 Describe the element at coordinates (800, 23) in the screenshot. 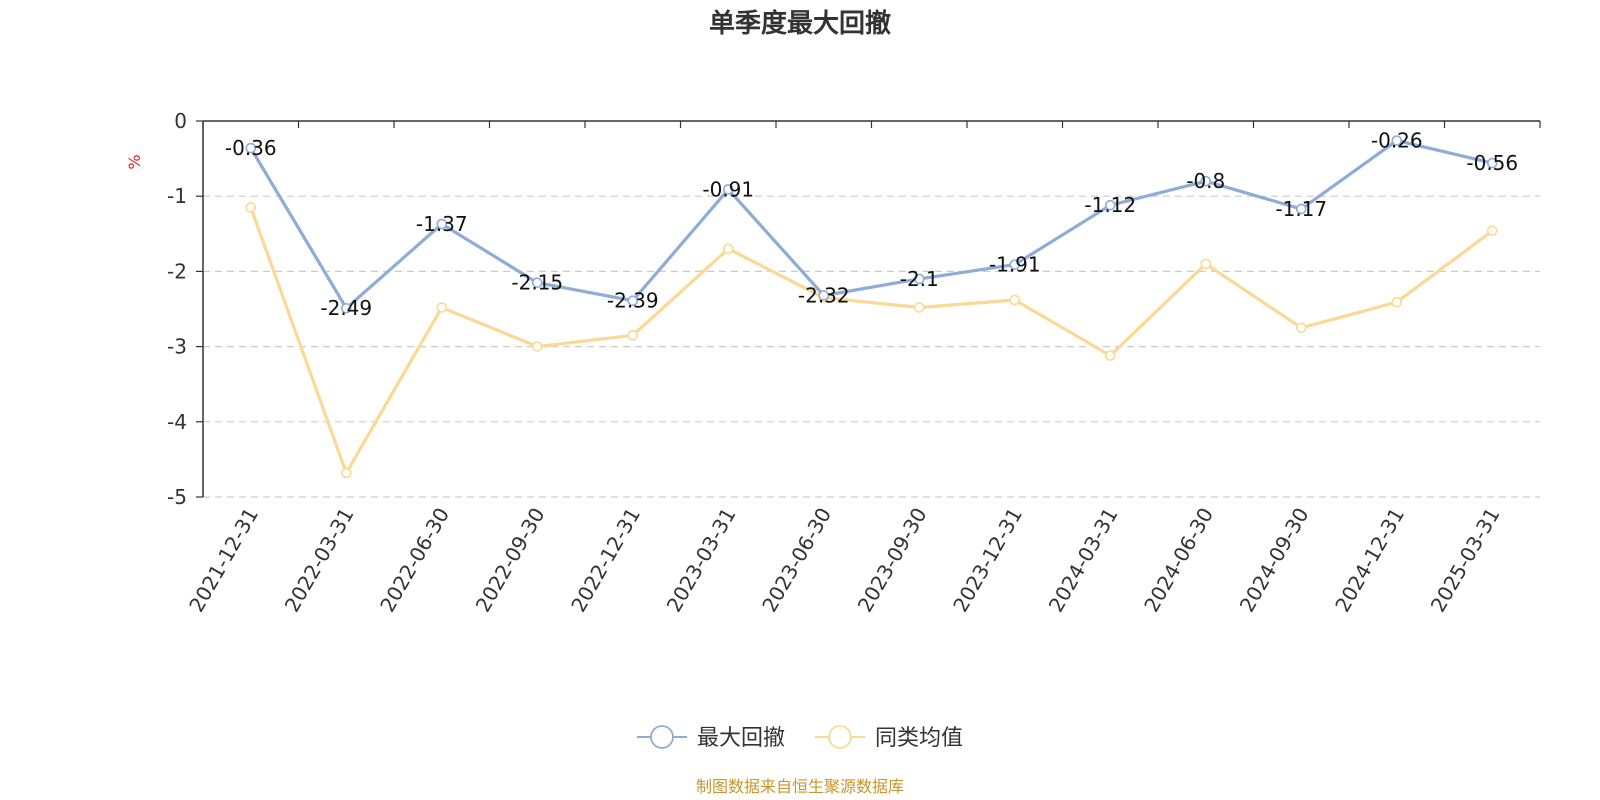

I see `chart-title: 单季度最大回撤` at that location.